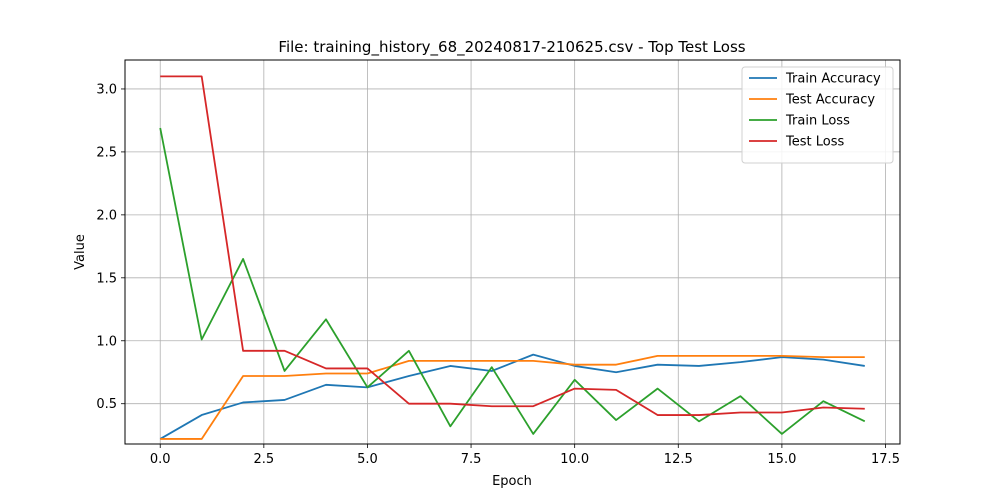  What do you see at coordinates (106, 341) in the screenshot?
I see `y-tick-label: 1.0` at bounding box center [106, 341].